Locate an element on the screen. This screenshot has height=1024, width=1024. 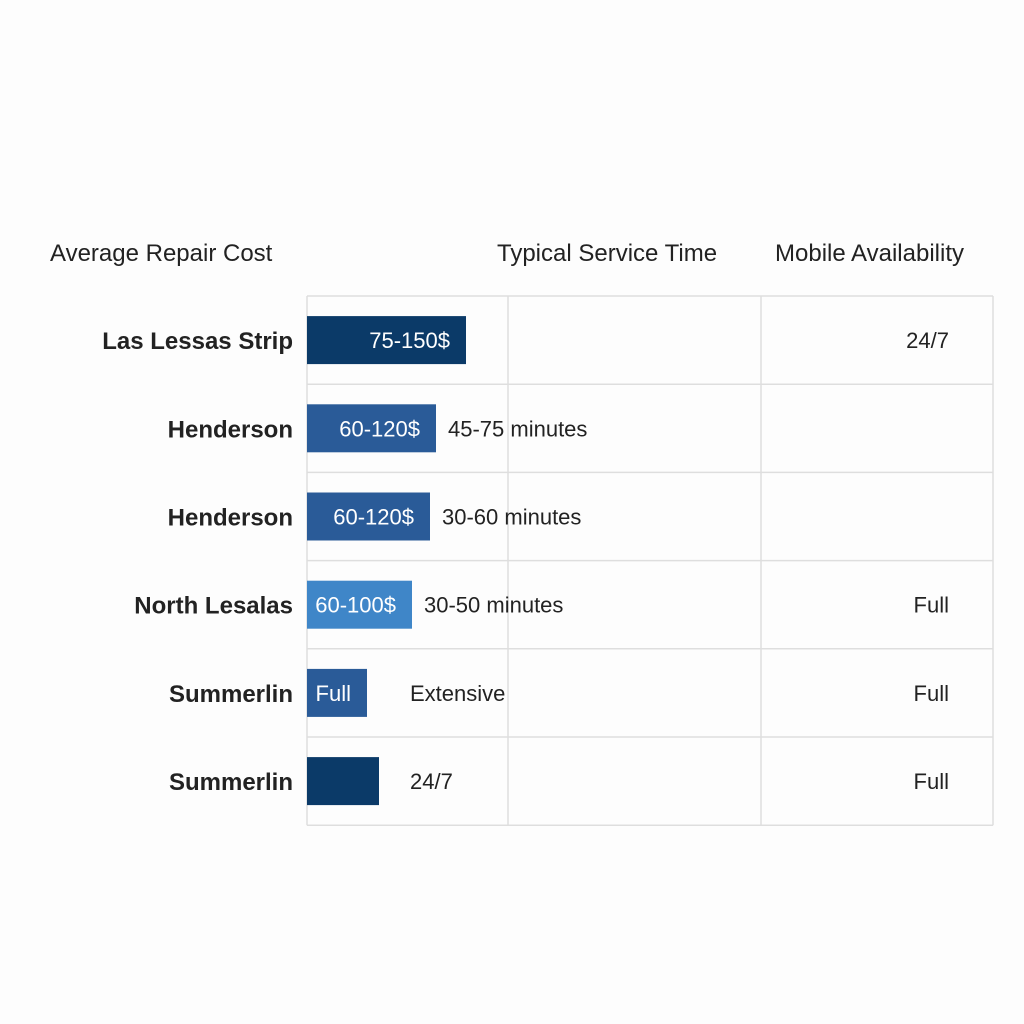
table-row: Summerlin Full Extensive Full is located at coordinates (559, 692).